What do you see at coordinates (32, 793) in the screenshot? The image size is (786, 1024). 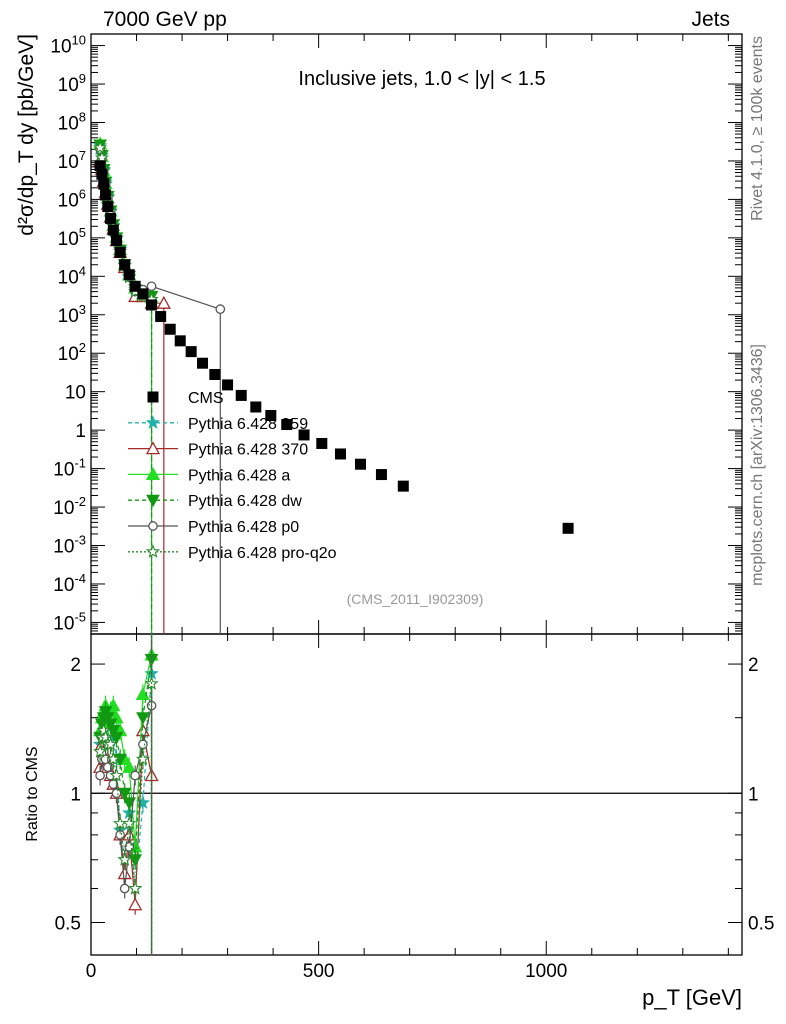 I see `ratio-axis-label: Ratio to CMS` at bounding box center [32, 793].